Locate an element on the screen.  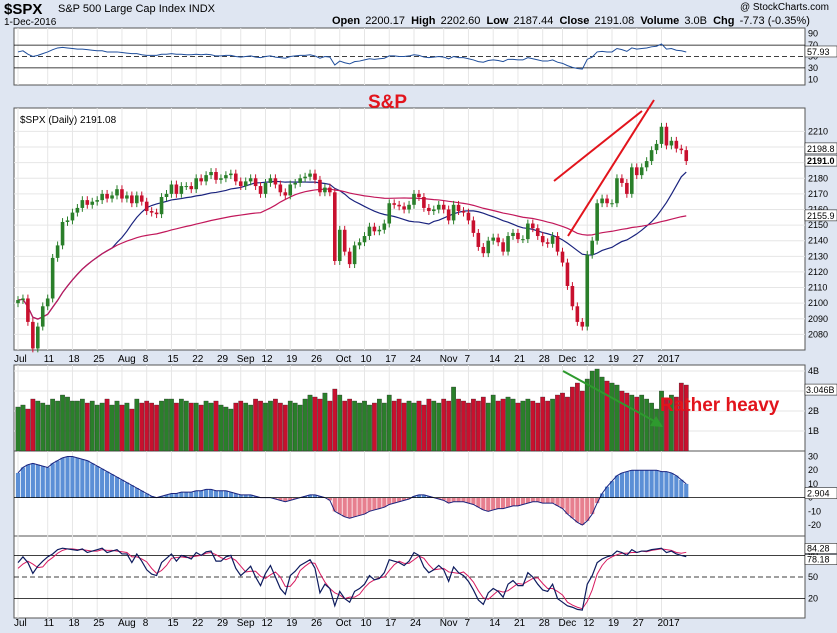
x-axis-label: Dec is located at coordinates (568, 359).